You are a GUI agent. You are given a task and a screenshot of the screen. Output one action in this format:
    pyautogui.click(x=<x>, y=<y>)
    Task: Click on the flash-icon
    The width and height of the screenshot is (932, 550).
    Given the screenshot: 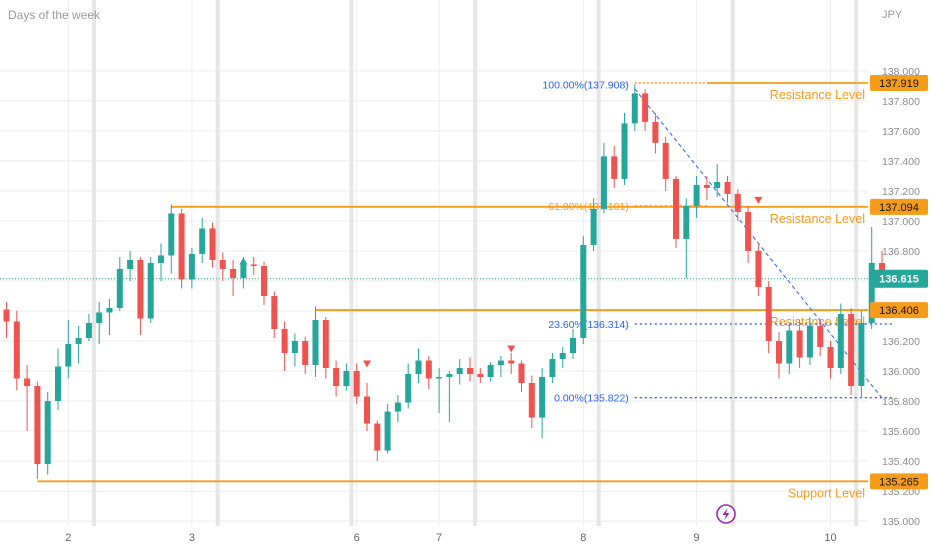 What is the action you would take?
    pyautogui.click(x=726, y=514)
    